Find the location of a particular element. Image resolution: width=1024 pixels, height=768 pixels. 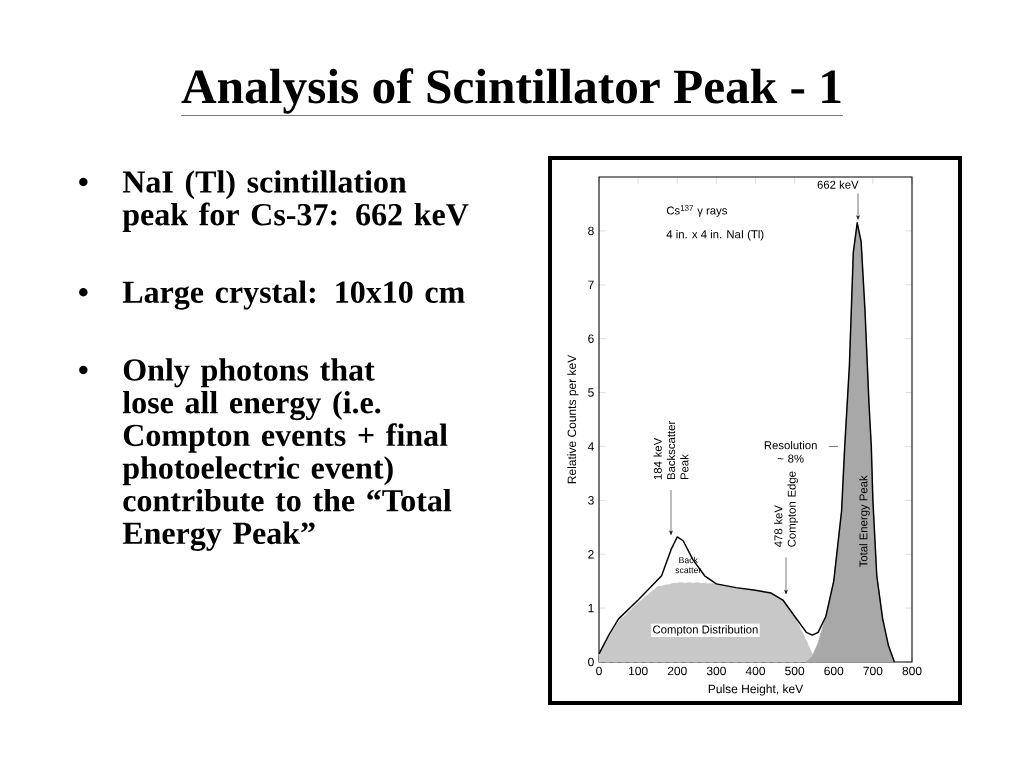

annotation: 184 keV Backscatter Peak is located at coordinates (671, 450).